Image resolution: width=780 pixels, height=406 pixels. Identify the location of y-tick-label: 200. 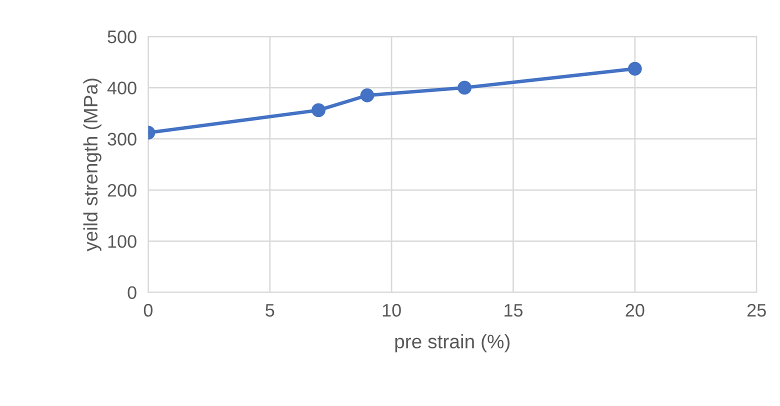
(122, 190).